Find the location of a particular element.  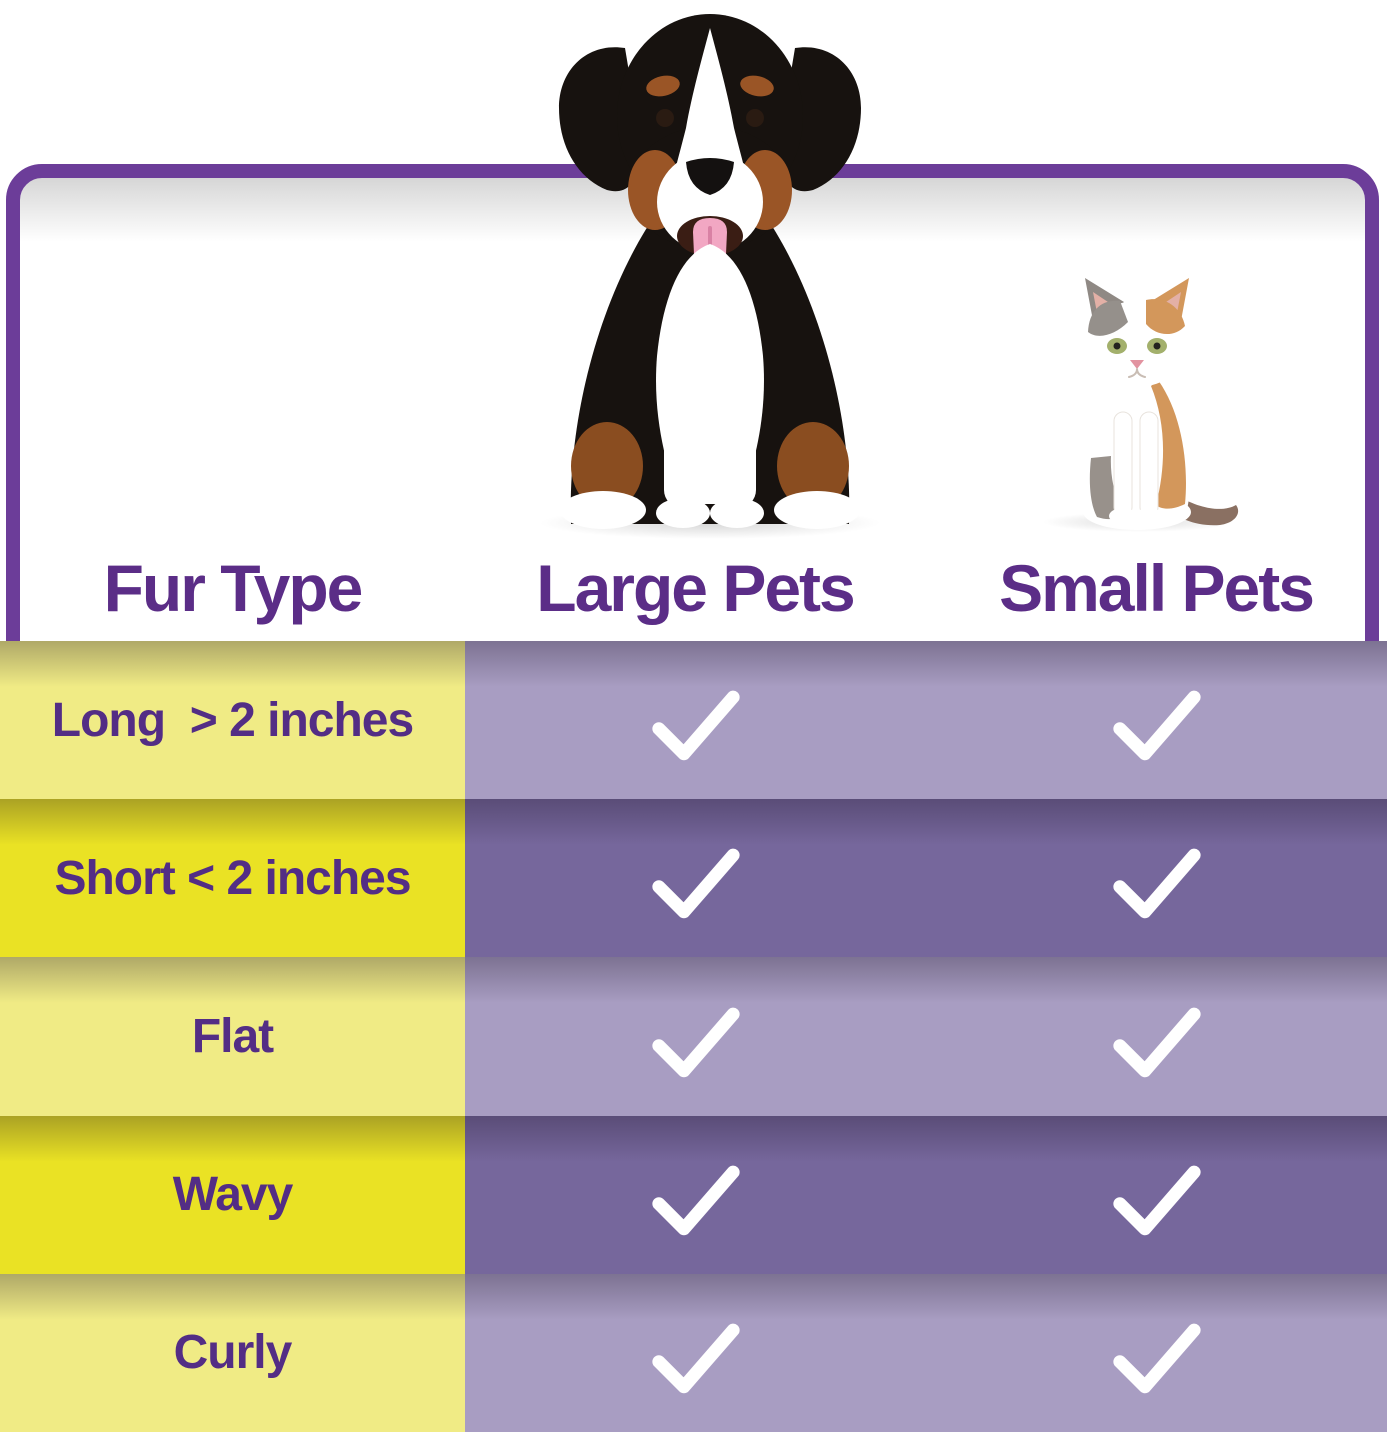

table-row: Short < 2 inches is located at coordinates (693, 878).